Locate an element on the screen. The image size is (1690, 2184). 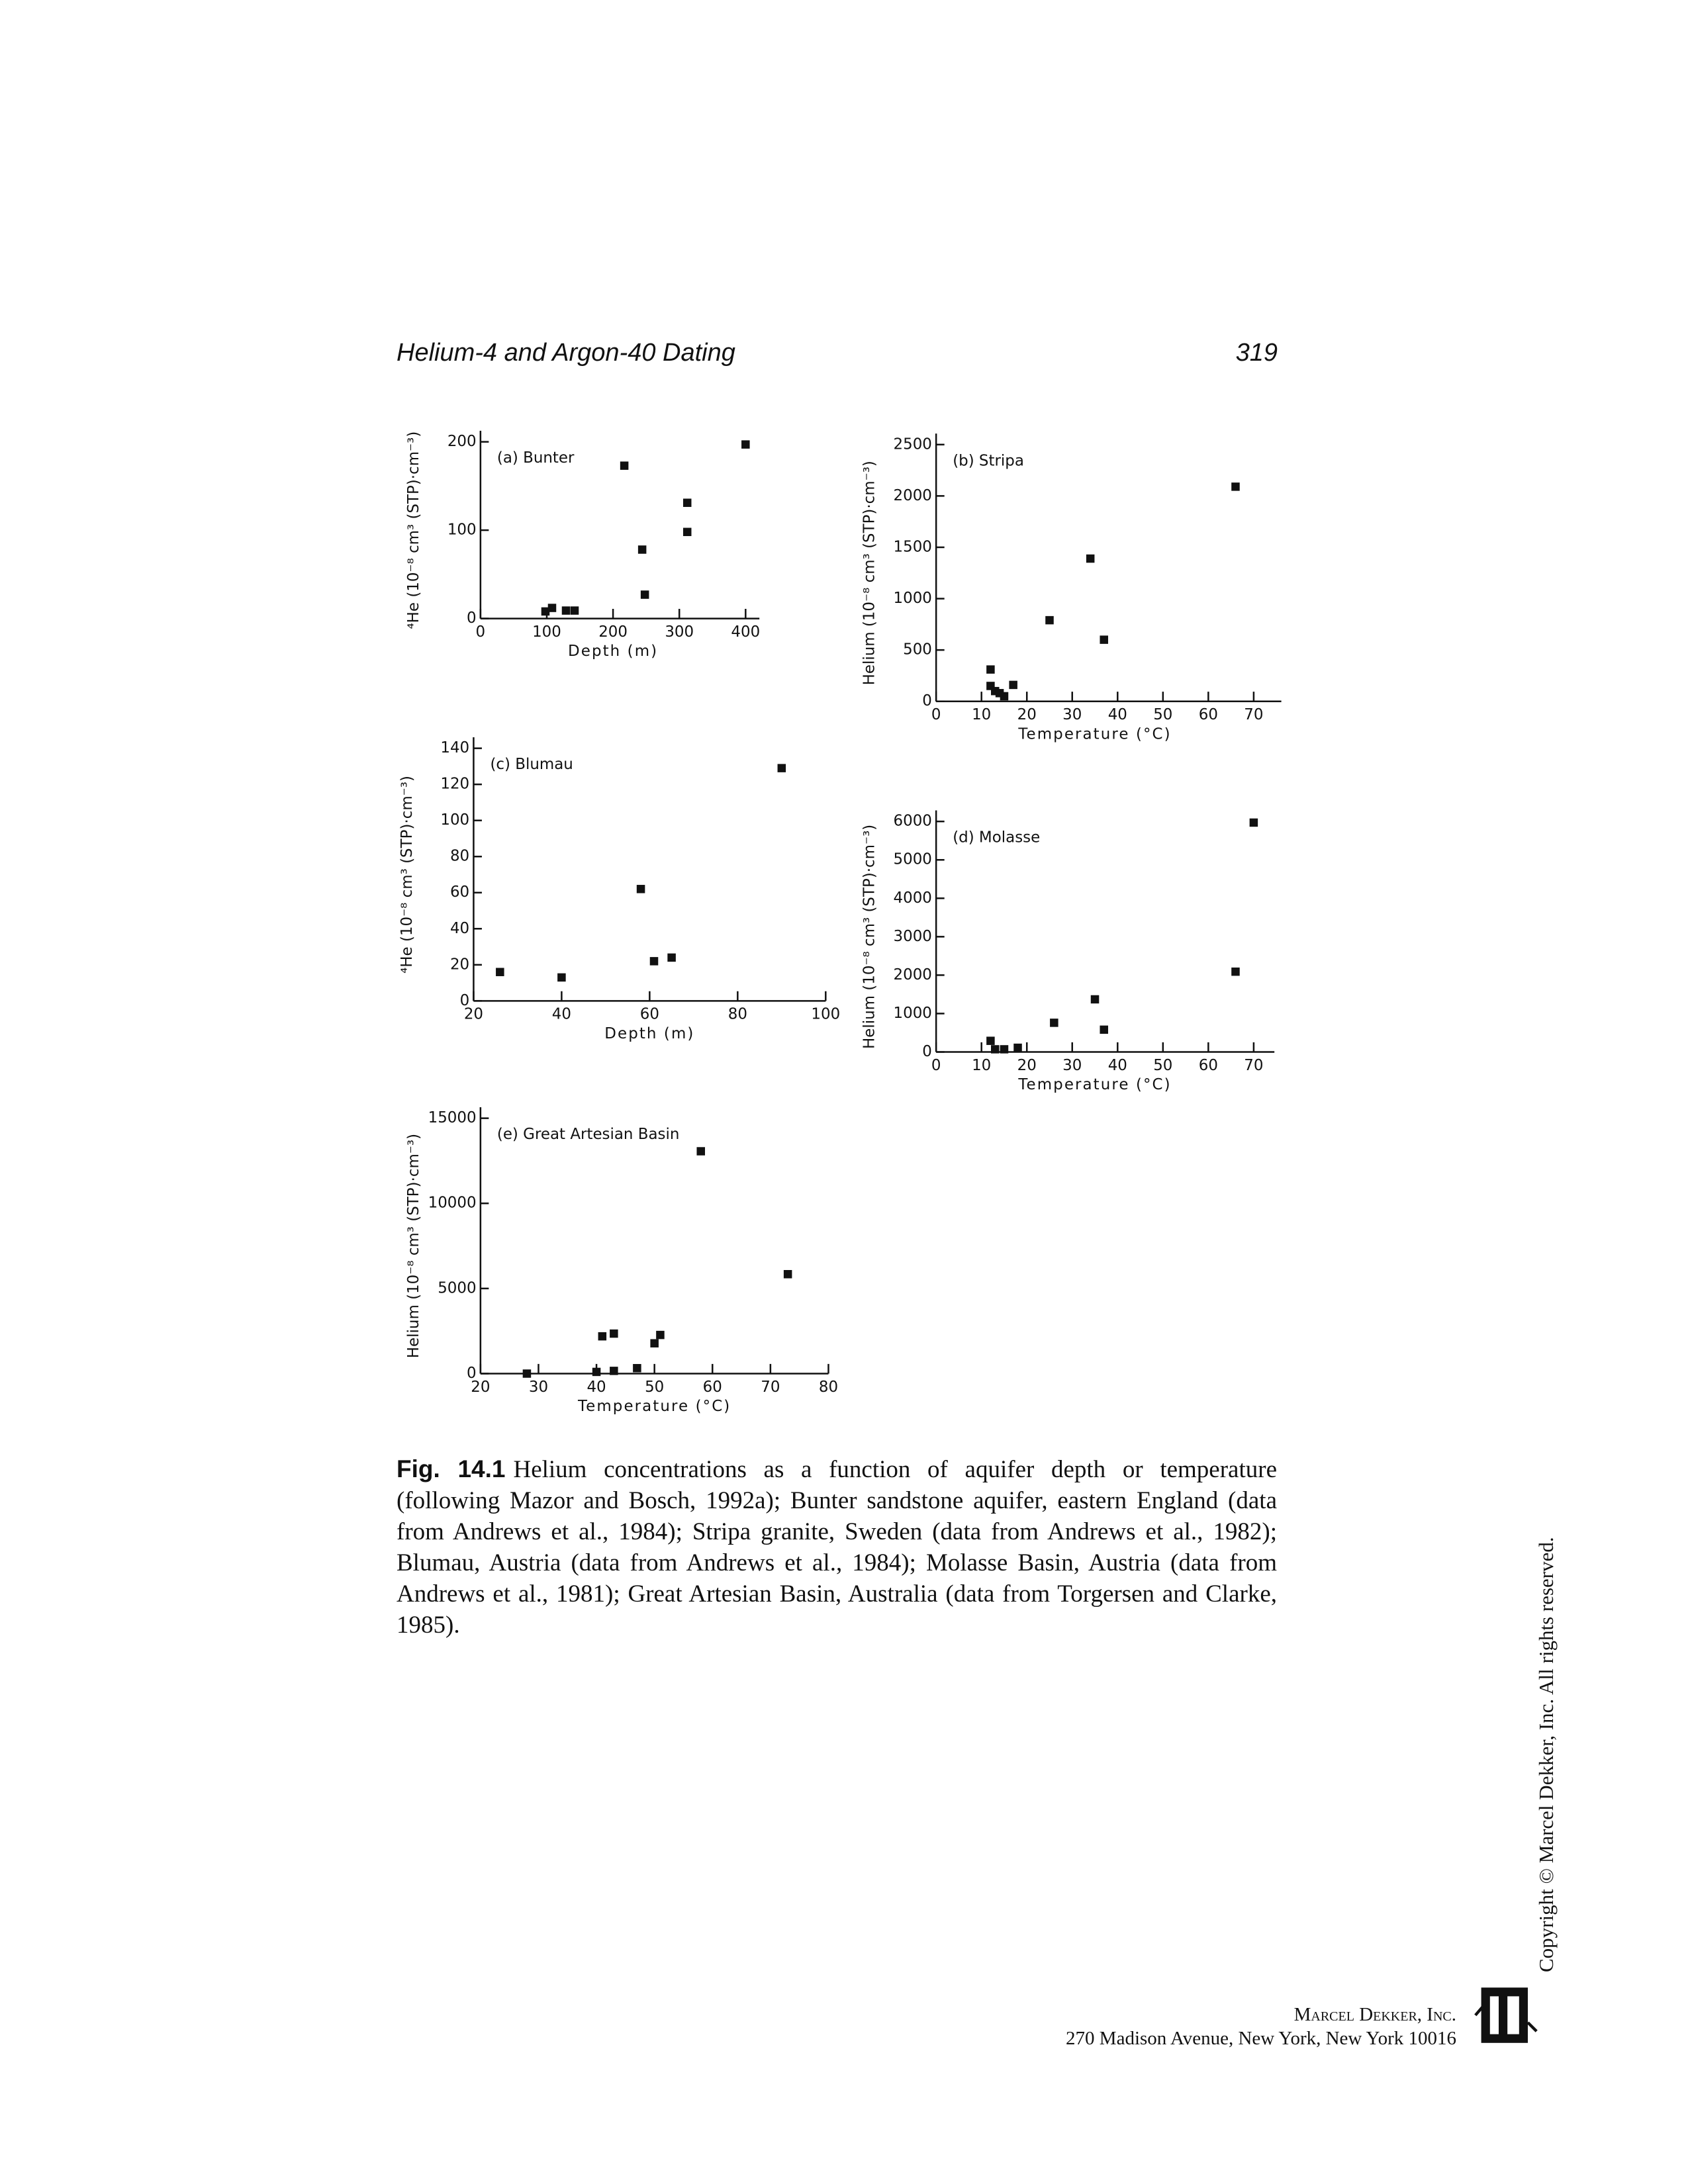
chart-title: (c) Blumau is located at coordinates (532, 765).